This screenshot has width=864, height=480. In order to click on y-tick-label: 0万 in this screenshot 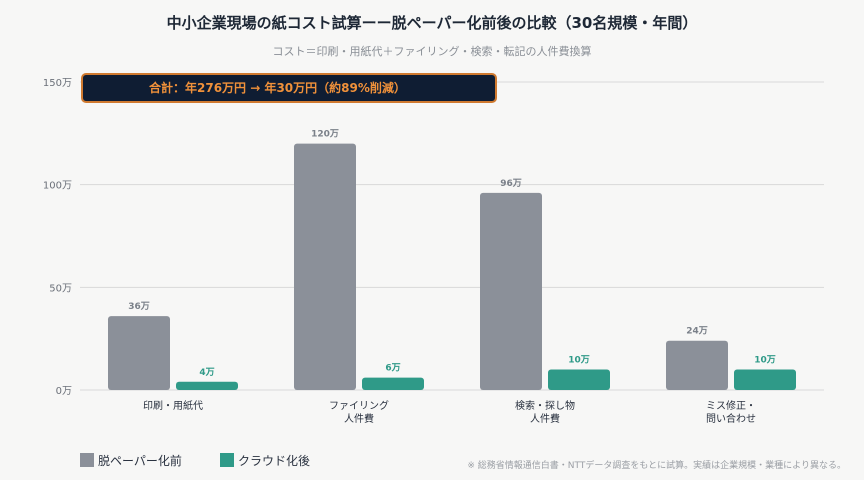, I will do `click(64, 391)`.